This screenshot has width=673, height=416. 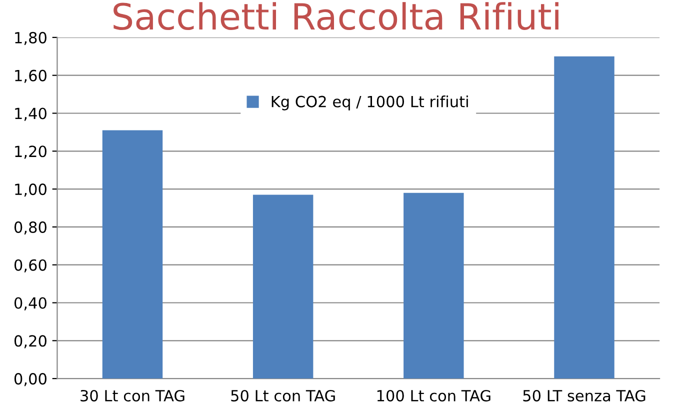 I want to click on y-tick-label: 1,20, so click(x=30, y=152).